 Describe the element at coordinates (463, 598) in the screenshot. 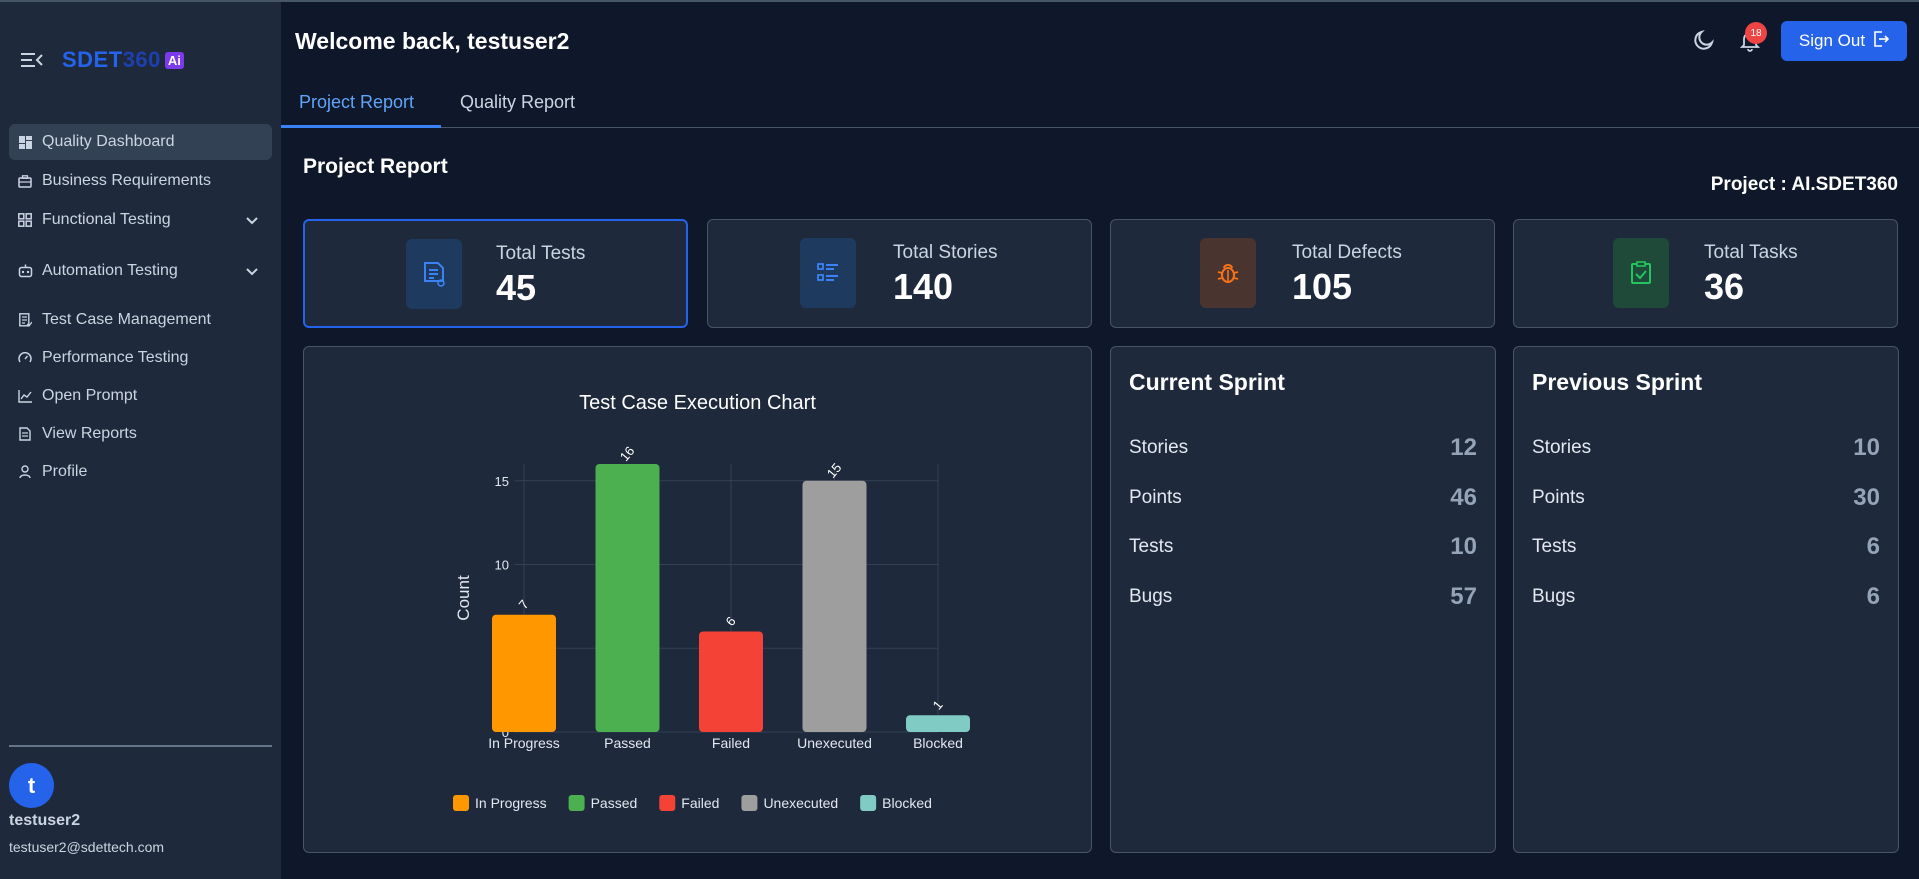

I see `y-axis-label: Count` at that location.